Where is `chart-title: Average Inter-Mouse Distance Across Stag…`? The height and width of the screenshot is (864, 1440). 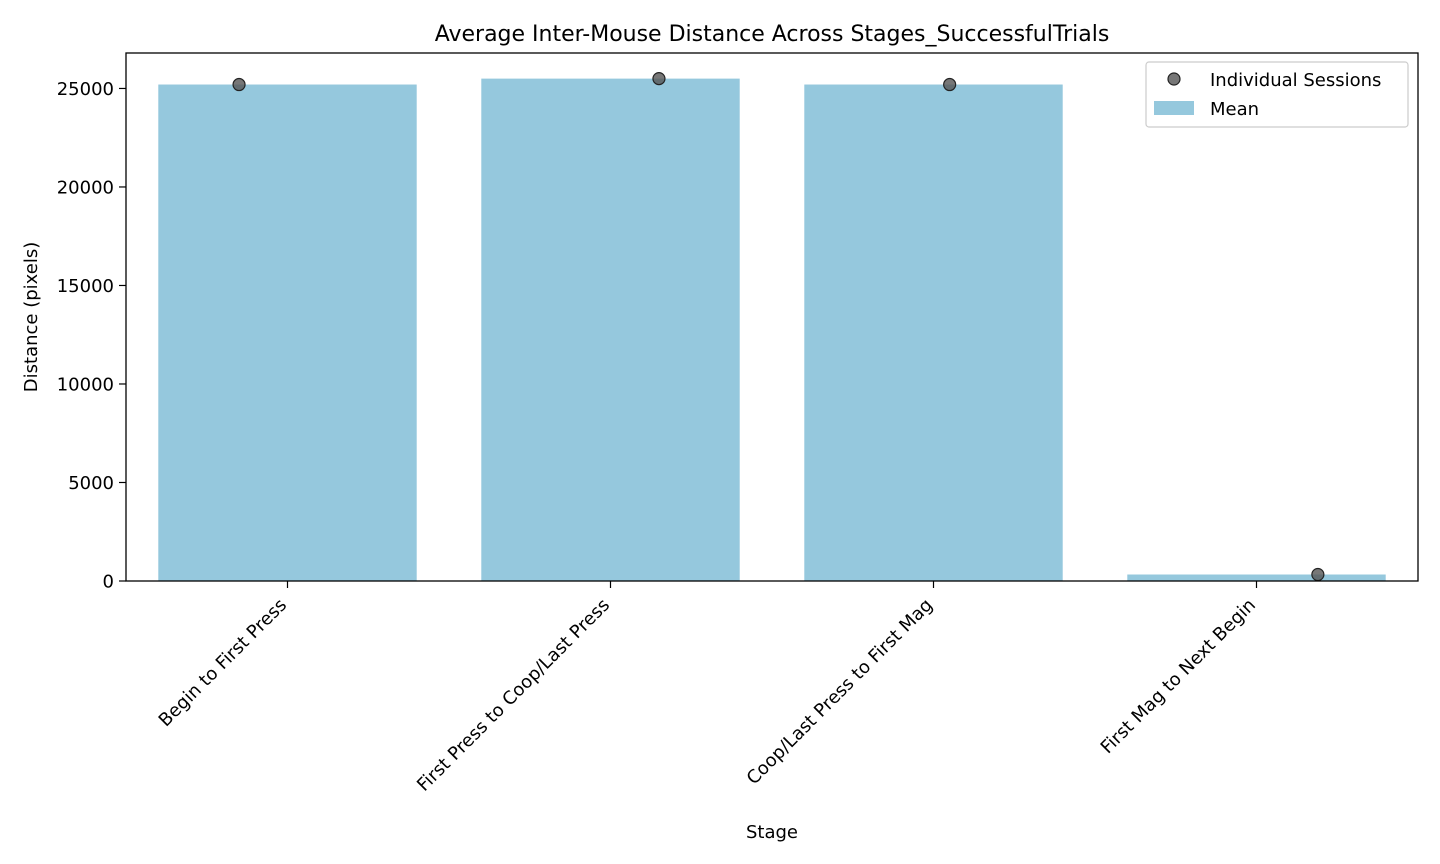 chart-title: Average Inter-Mouse Distance Across Stag… is located at coordinates (772, 34).